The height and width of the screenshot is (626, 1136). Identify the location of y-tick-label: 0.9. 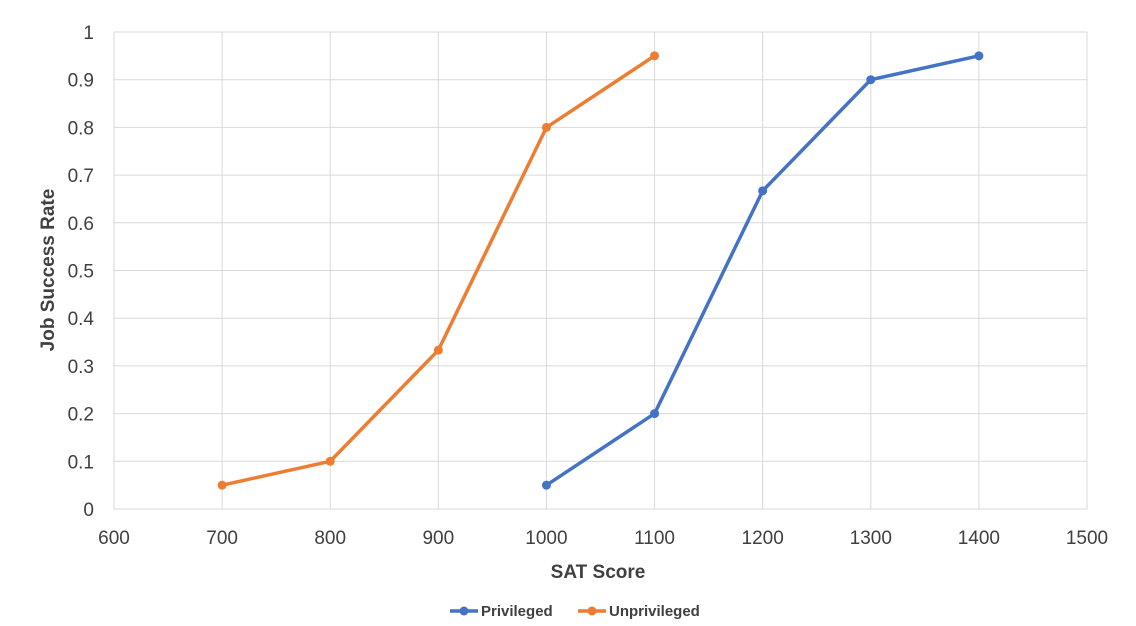
(81, 81).